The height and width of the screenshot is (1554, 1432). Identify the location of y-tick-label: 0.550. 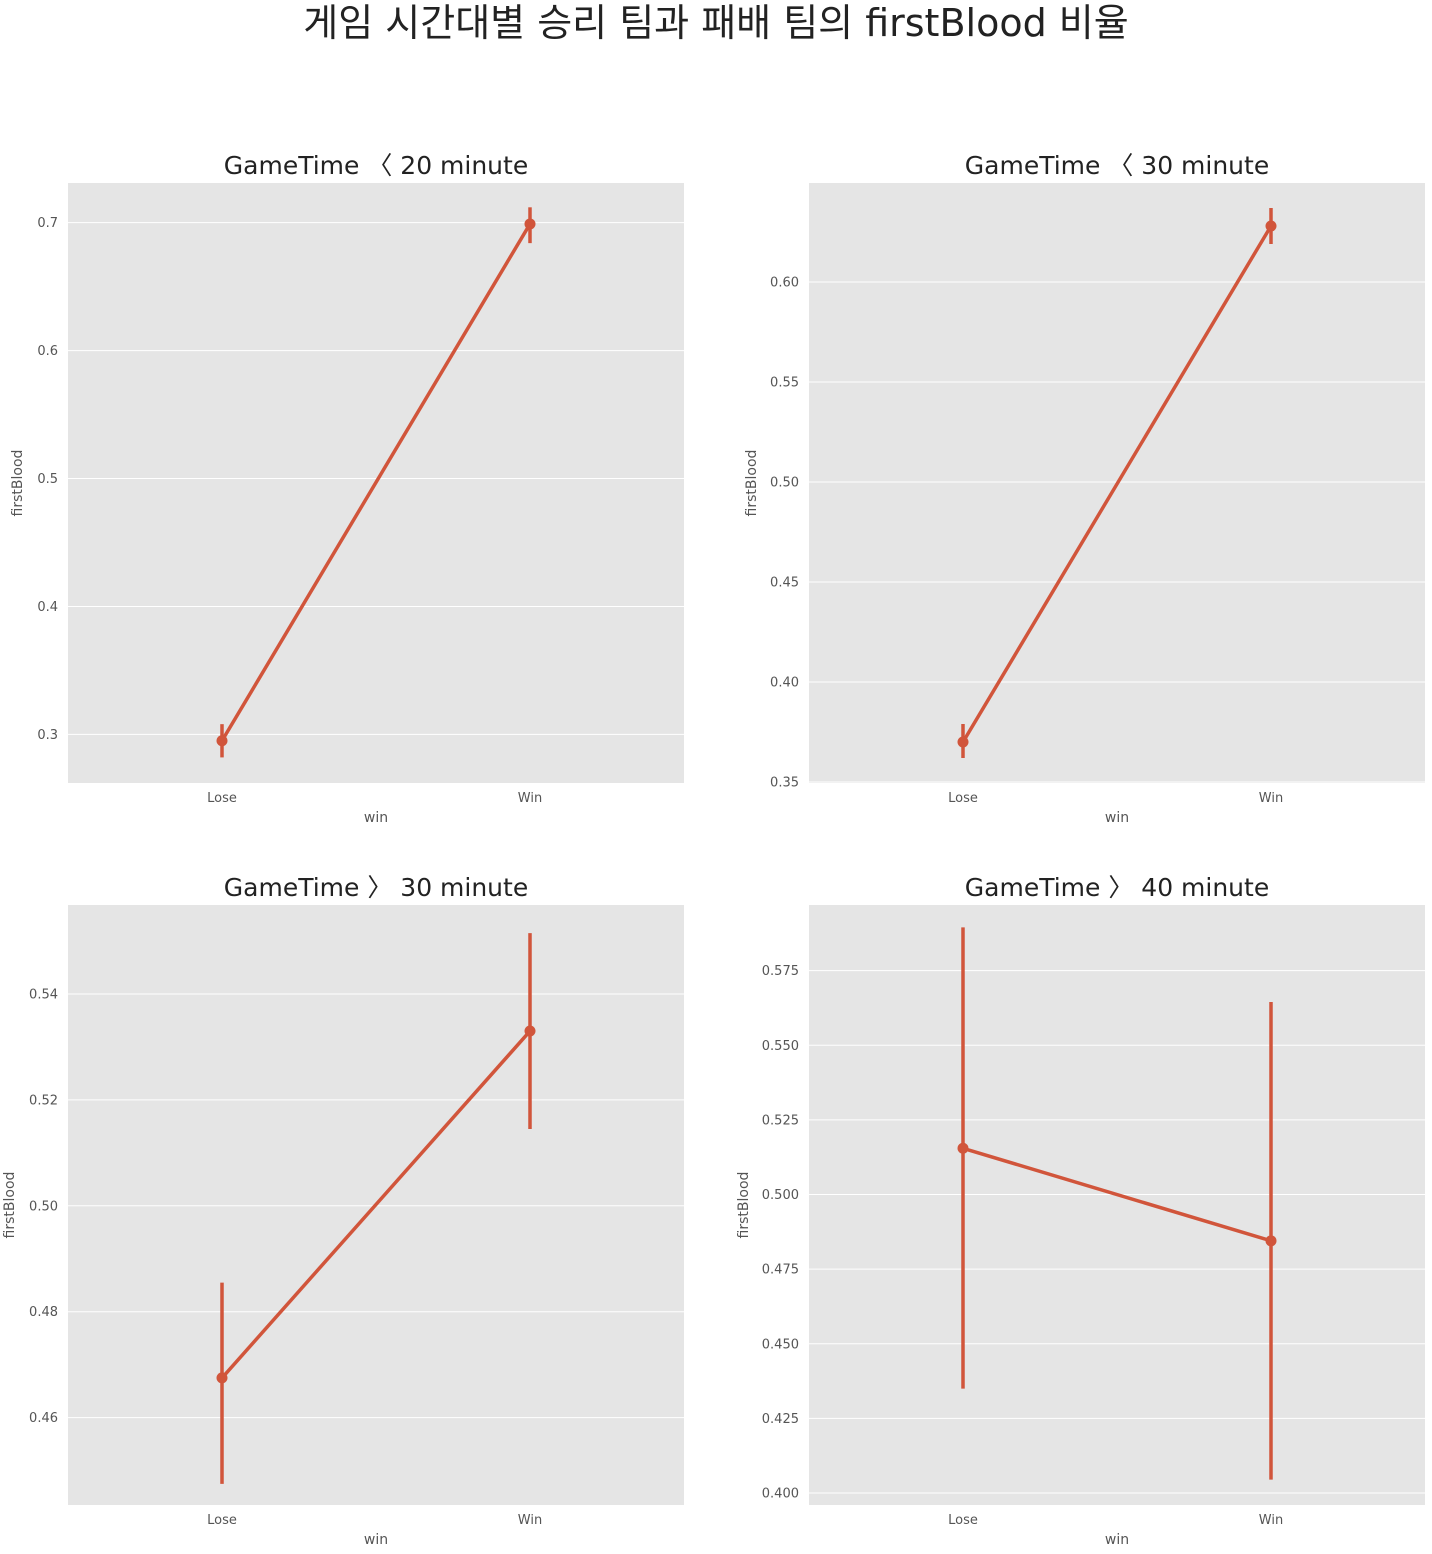
(780, 1046).